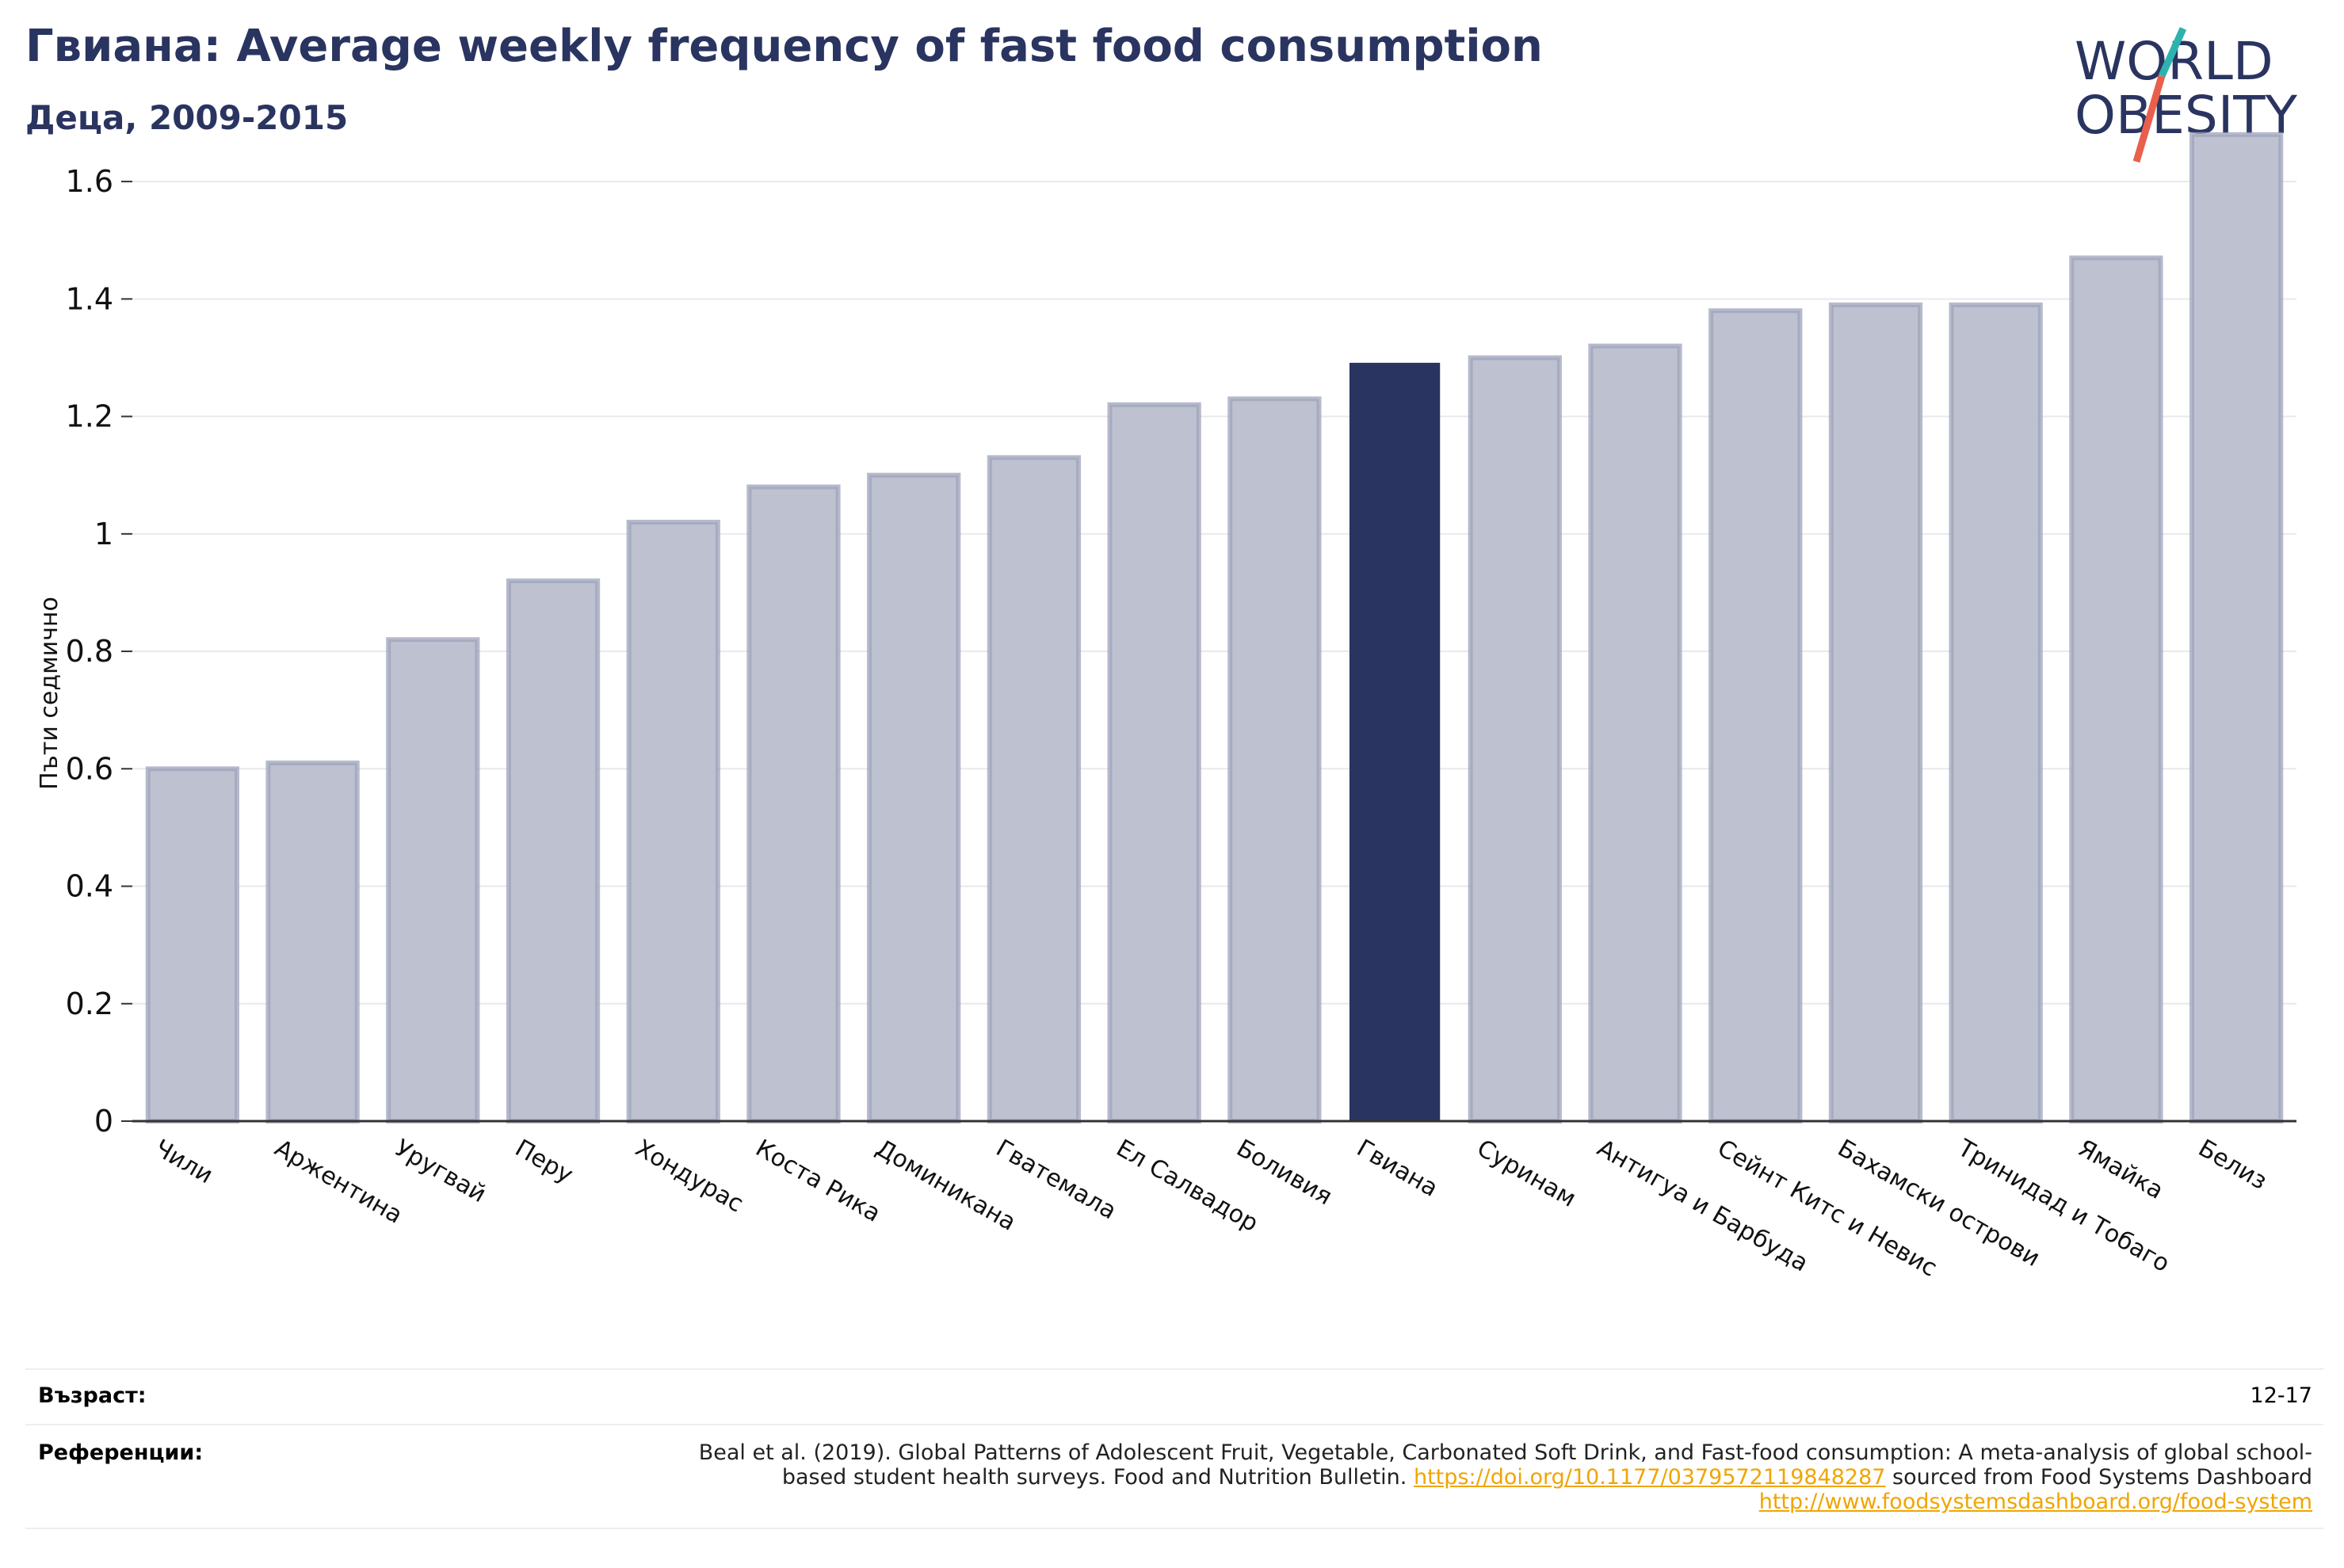  What do you see at coordinates (690, 1177) in the screenshot?
I see `x-tick-label: Хондурас` at bounding box center [690, 1177].